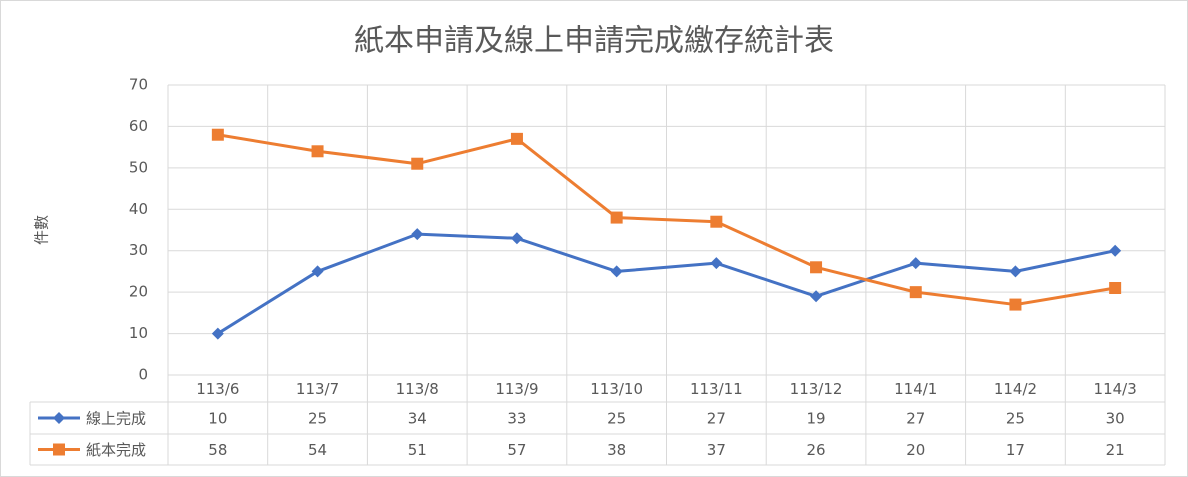 The width and height of the screenshot is (1188, 477). Describe the element at coordinates (143, 375) in the screenshot. I see `y-tick-label: 0` at that location.